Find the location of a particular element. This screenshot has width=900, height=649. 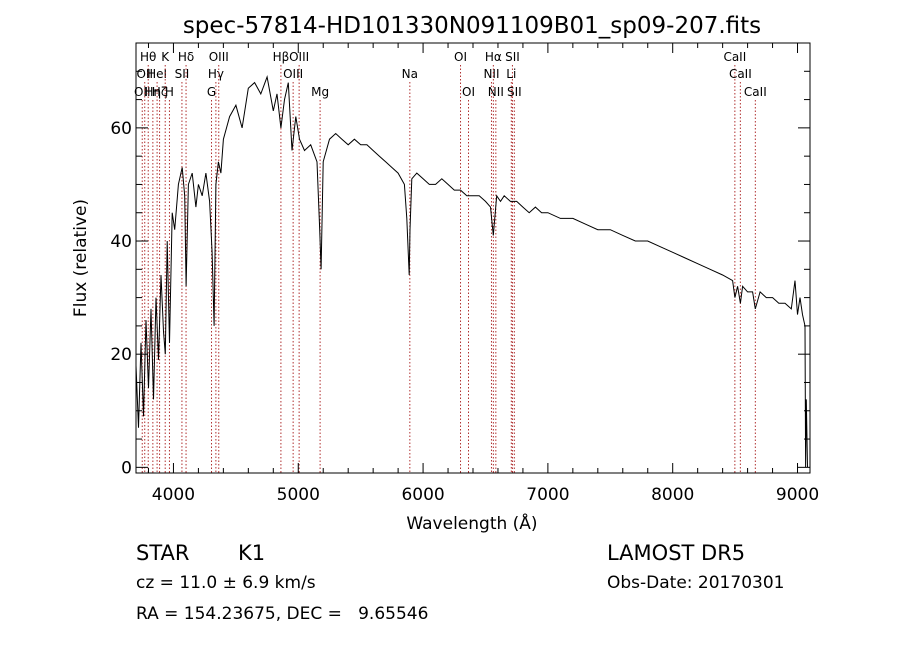

line-marker-label-22: NII is located at coordinates (496, 92).